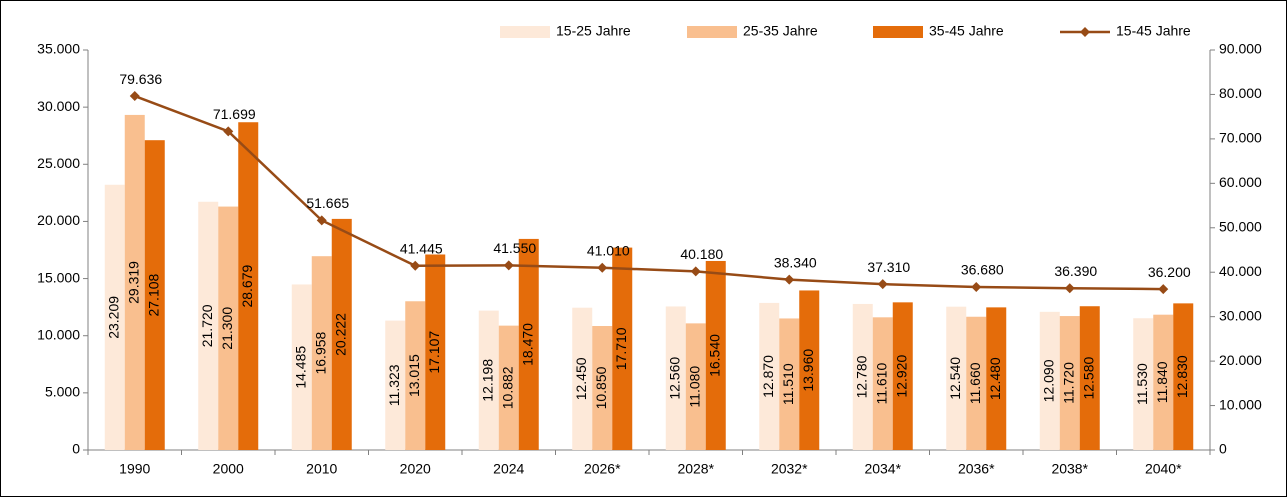 The image size is (1287, 497). I want to click on y2-tick-label: 60.000, so click(1240, 182).